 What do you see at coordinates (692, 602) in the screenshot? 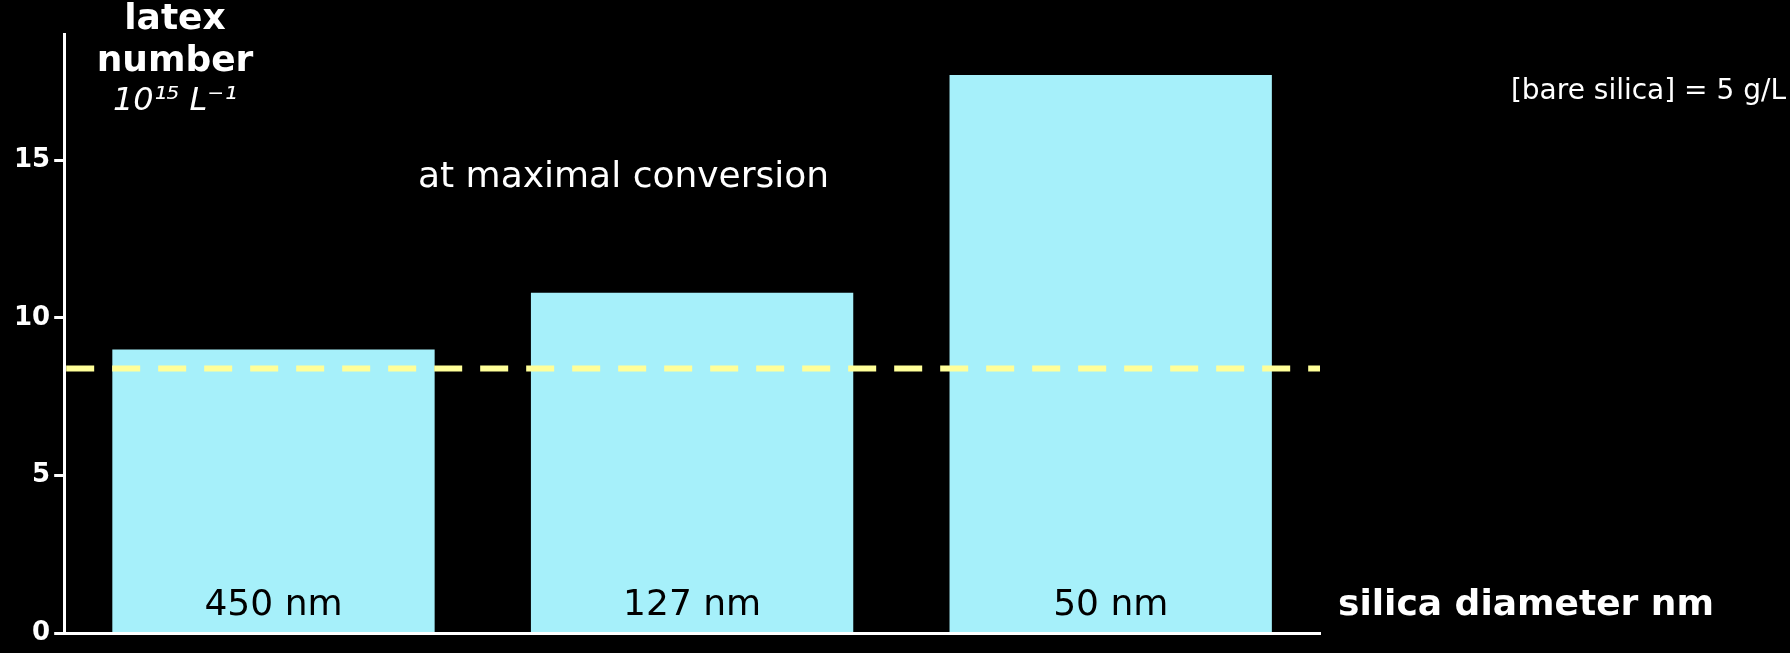
I see `x-tick-label: 127 nm` at bounding box center [692, 602].